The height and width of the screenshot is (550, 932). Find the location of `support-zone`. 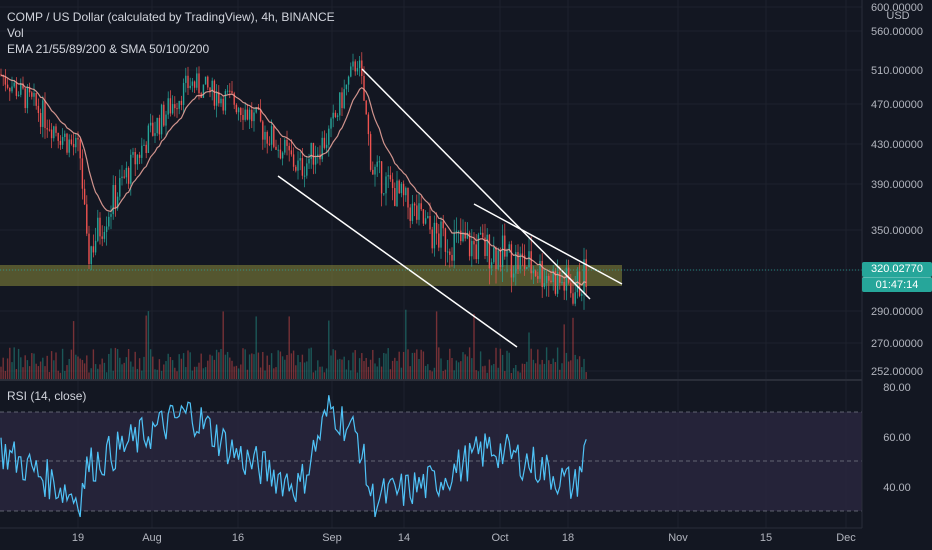

support-zone is located at coordinates (311, 275).